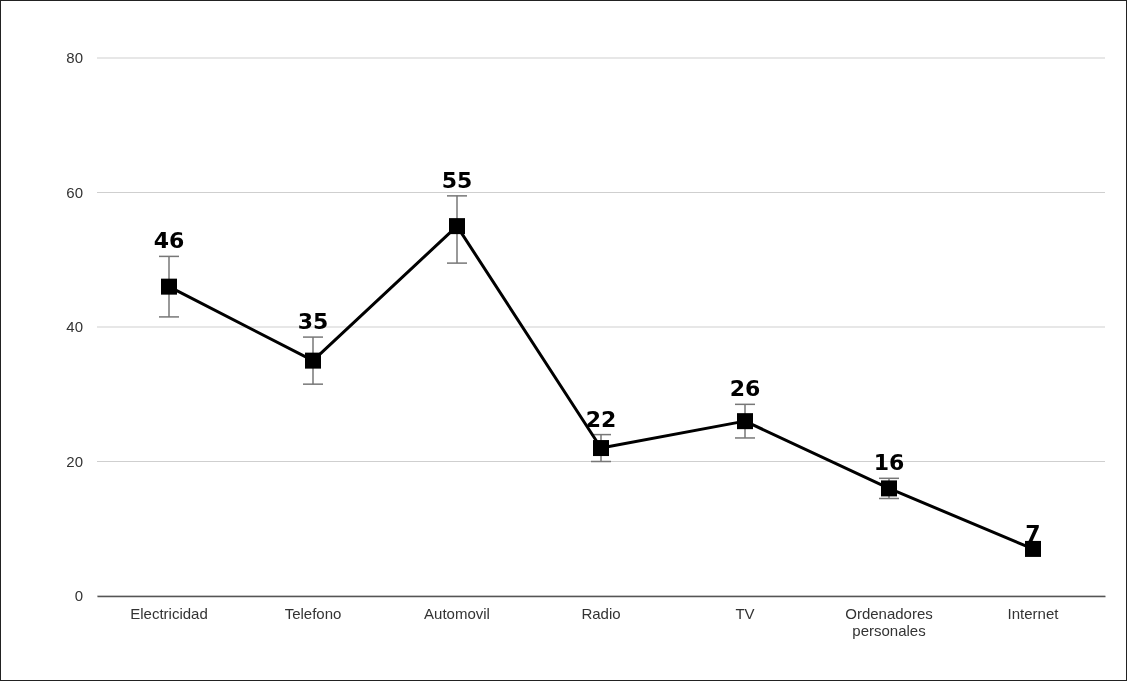 The image size is (1127, 681). Describe the element at coordinates (74, 192) in the screenshot. I see `y-tick-label: 60` at that location.